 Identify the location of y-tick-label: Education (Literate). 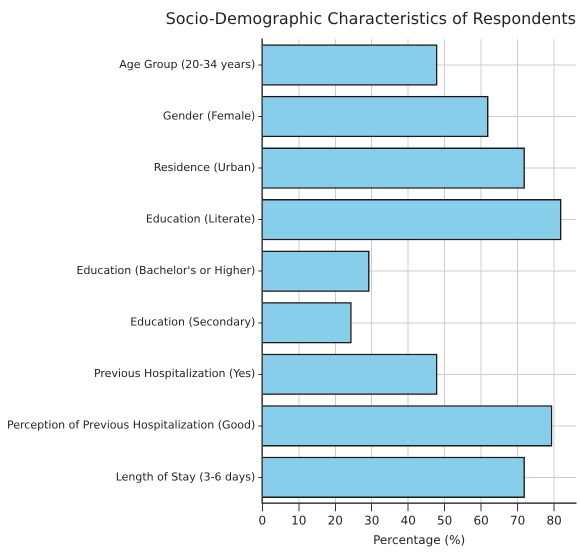
(201, 219).